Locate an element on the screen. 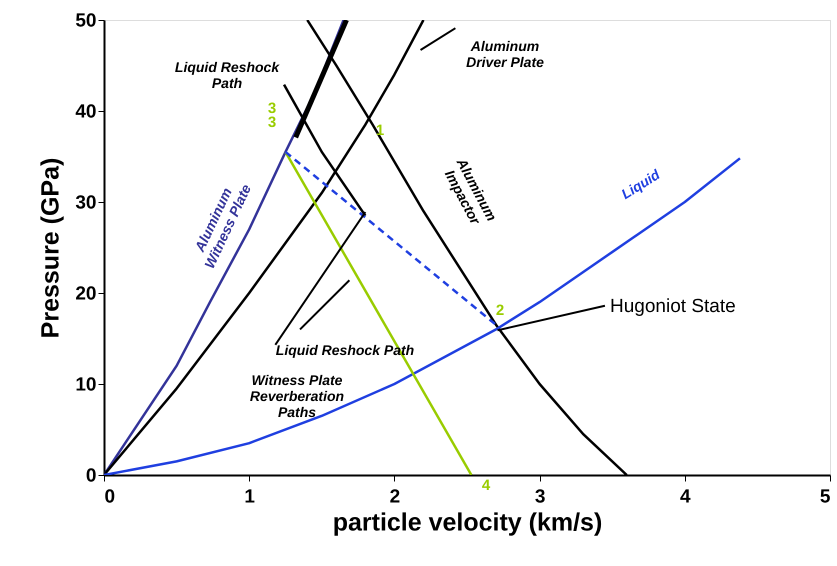 The width and height of the screenshot is (837, 566). x-tick-label: 5 is located at coordinates (825, 497).